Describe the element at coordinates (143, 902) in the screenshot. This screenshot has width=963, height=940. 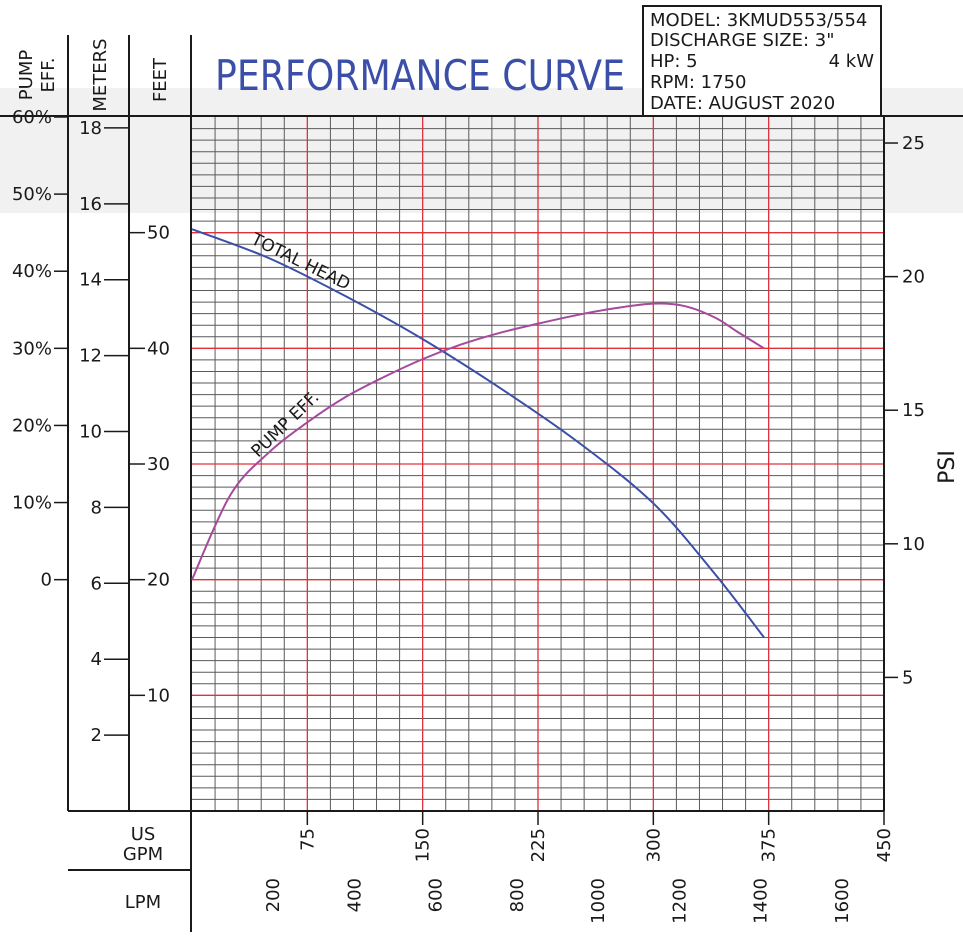
I see `lpm-axis-label: LPM` at that location.